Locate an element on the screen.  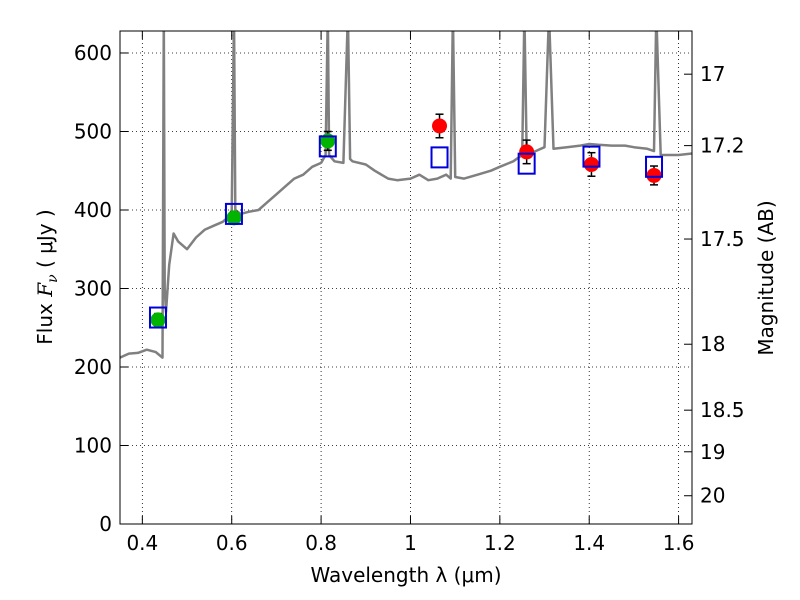
y-tick-label: 300 is located at coordinates (93, 288).